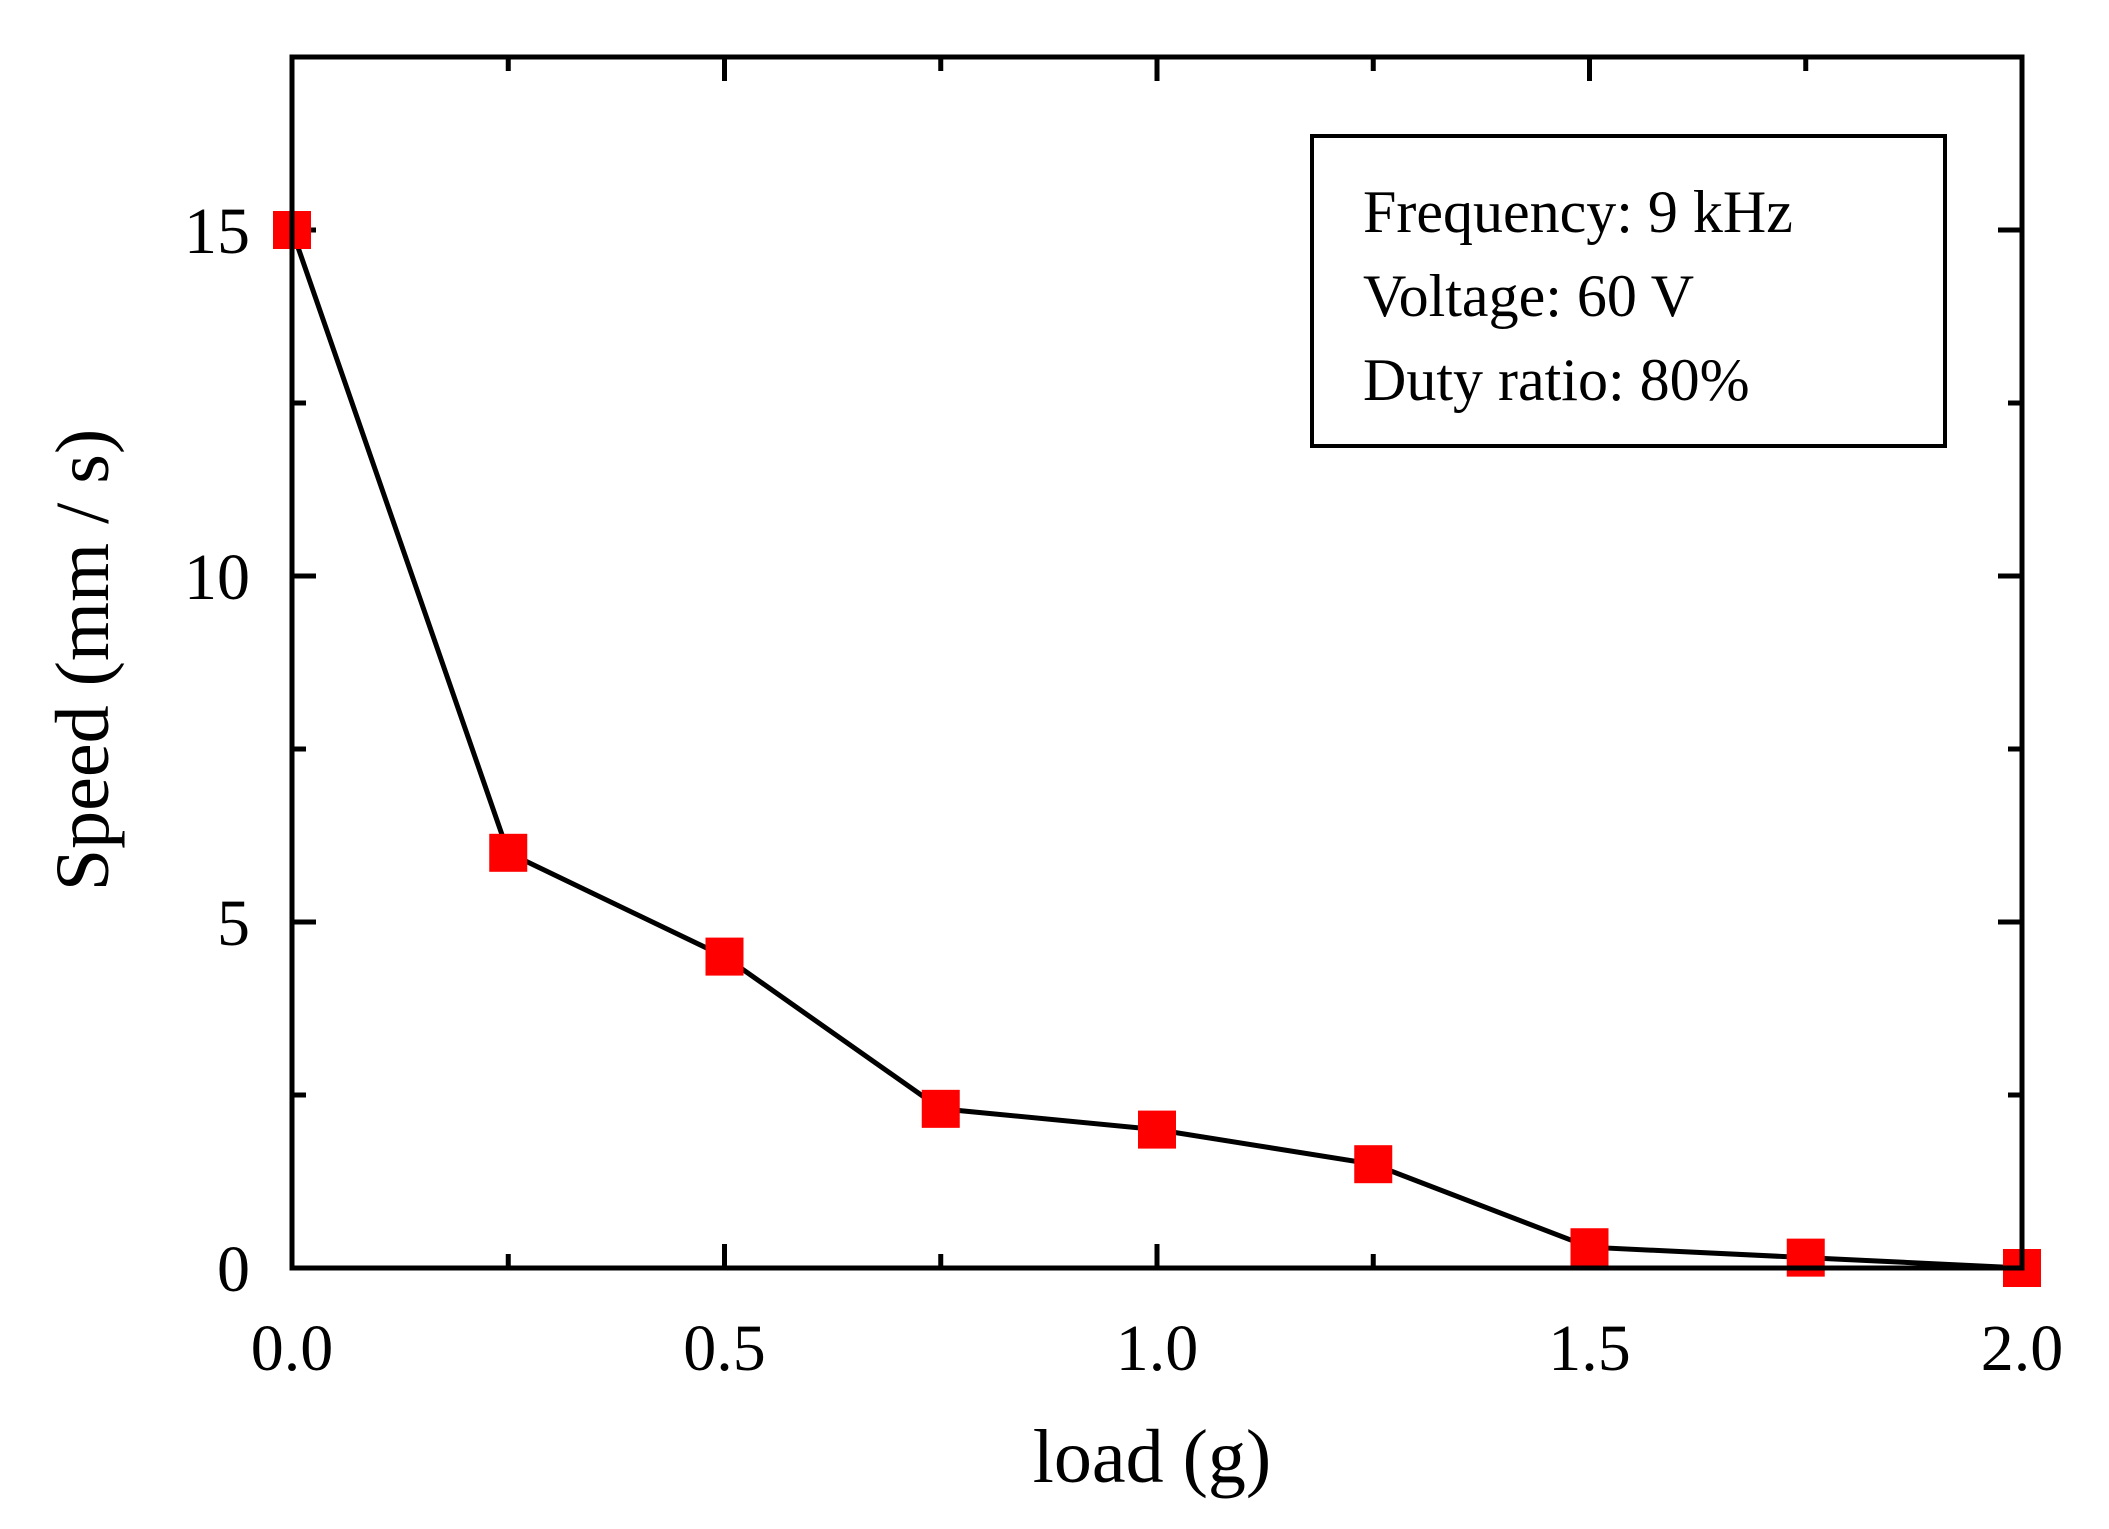 The width and height of the screenshot is (2109, 1529). What do you see at coordinates (217, 231) in the screenshot?
I see `y-tick-label: 15` at bounding box center [217, 231].